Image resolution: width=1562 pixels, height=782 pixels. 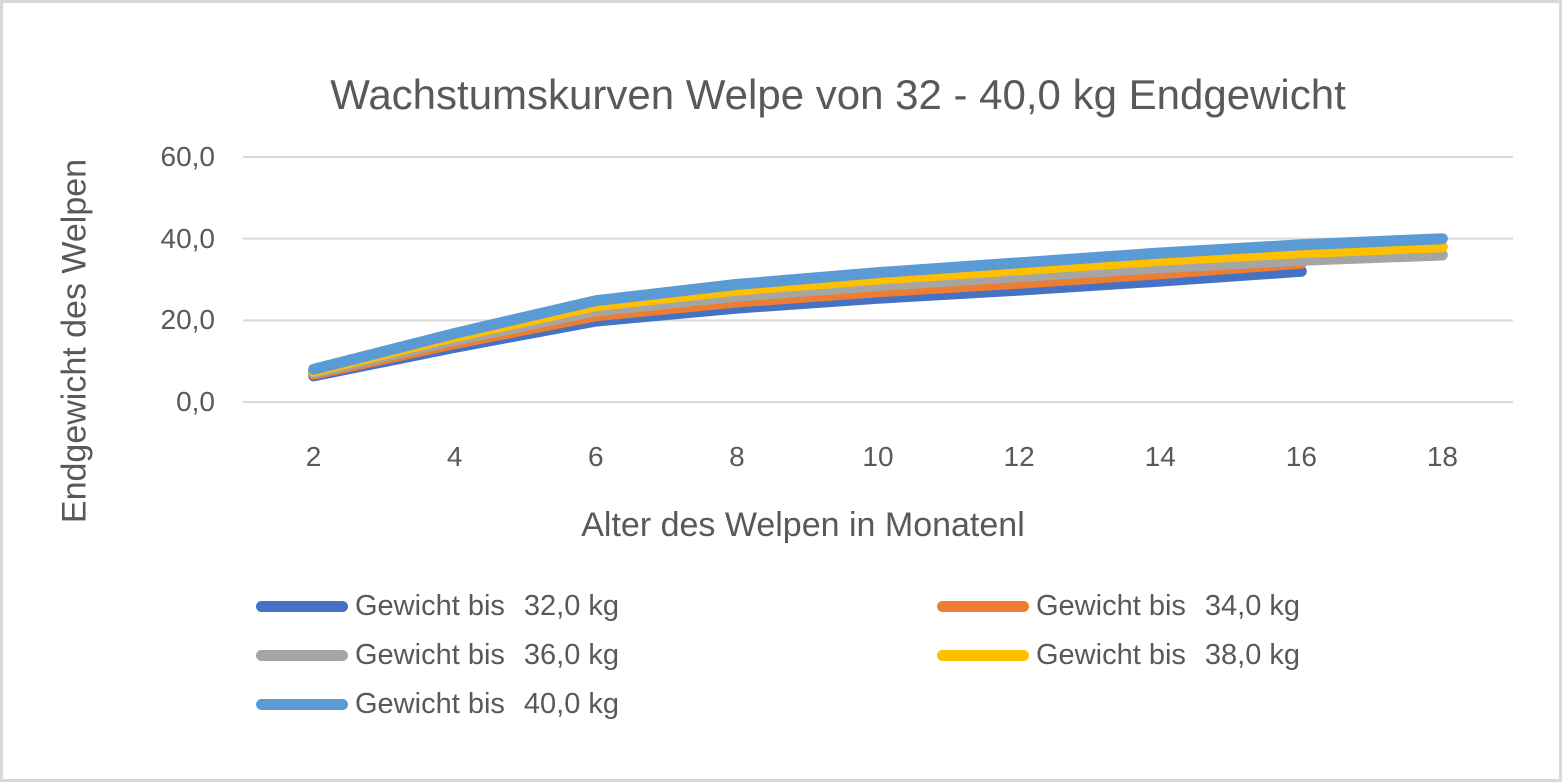 I want to click on legend-item: Gewicht bis 38,0 kg, so click(x=1118, y=655).